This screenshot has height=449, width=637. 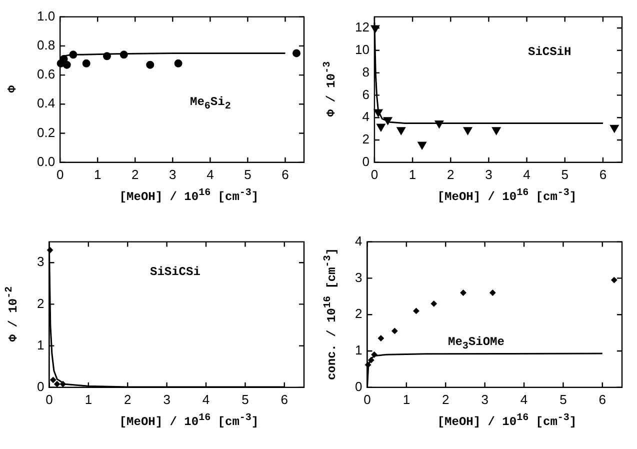 What do you see at coordinates (46, 16) in the screenshot?
I see `y-tick-label: 1.0` at bounding box center [46, 16].